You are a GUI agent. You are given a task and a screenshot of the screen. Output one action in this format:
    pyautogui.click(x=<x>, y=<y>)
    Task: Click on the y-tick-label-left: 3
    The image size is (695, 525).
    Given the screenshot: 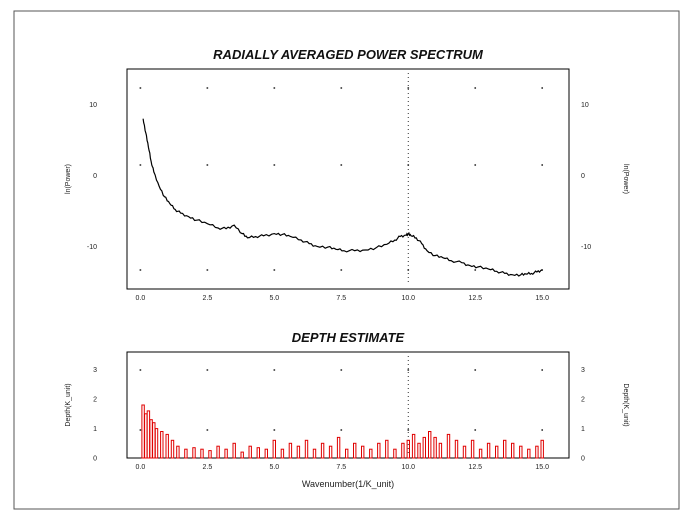 What is the action you would take?
    pyautogui.click(x=95, y=370)
    